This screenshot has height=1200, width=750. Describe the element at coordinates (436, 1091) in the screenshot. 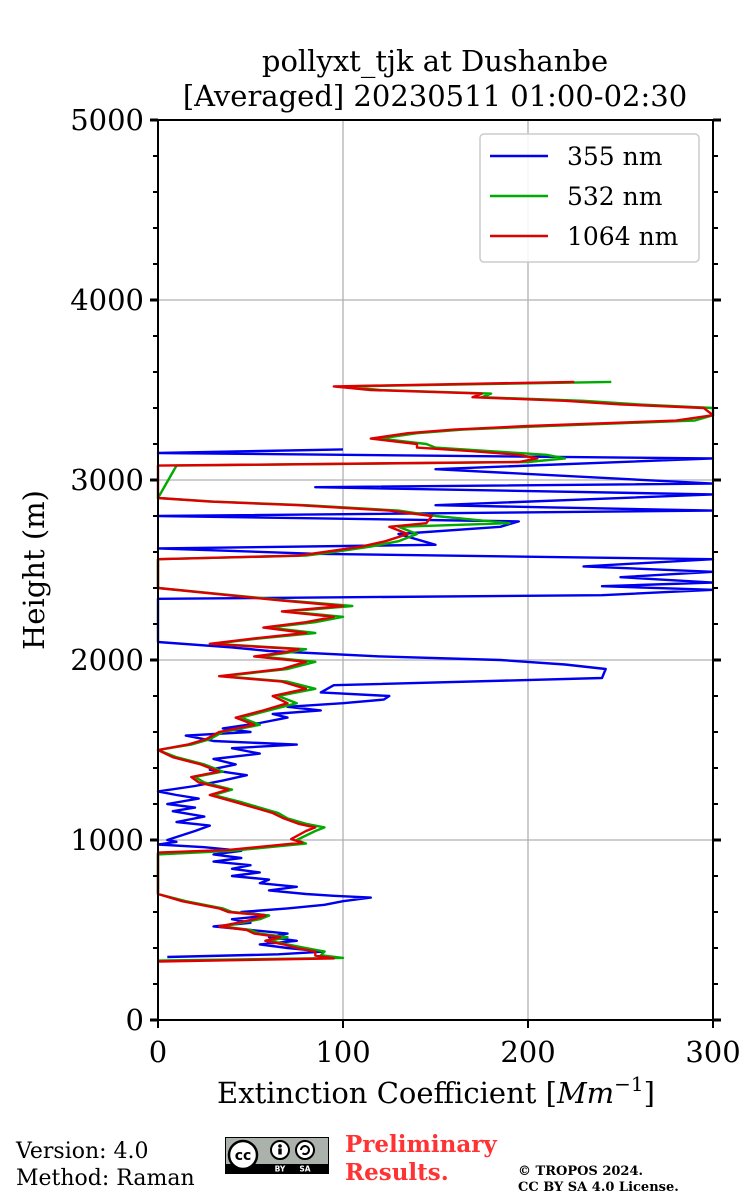

I see `x-axis-label: Extinction Coefficient [Mm−1]` at that location.